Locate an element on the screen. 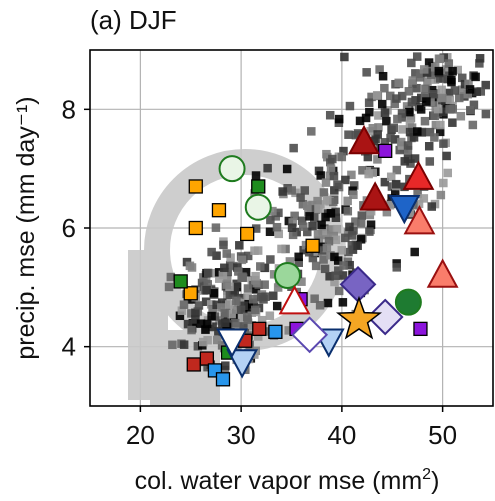 Image resolution: width=495 pixels, height=501 pixels. diamond-marker is located at coordinates (310, 335).